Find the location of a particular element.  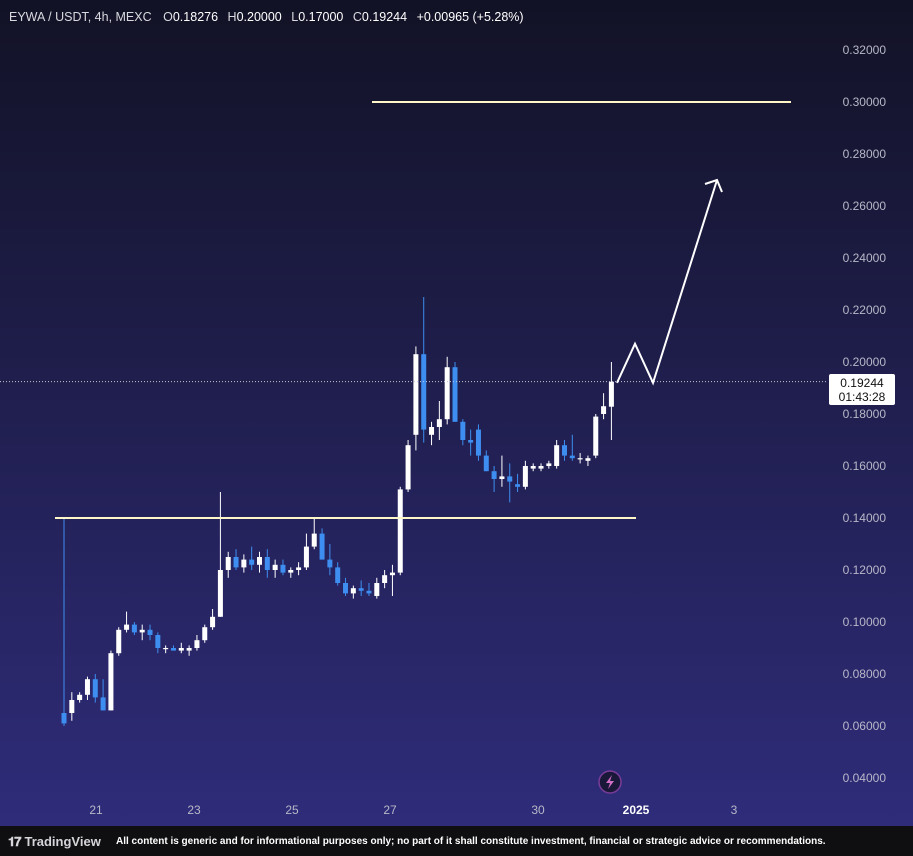

change-value: +0.00965 (+5.28%) is located at coordinates (470, 17).